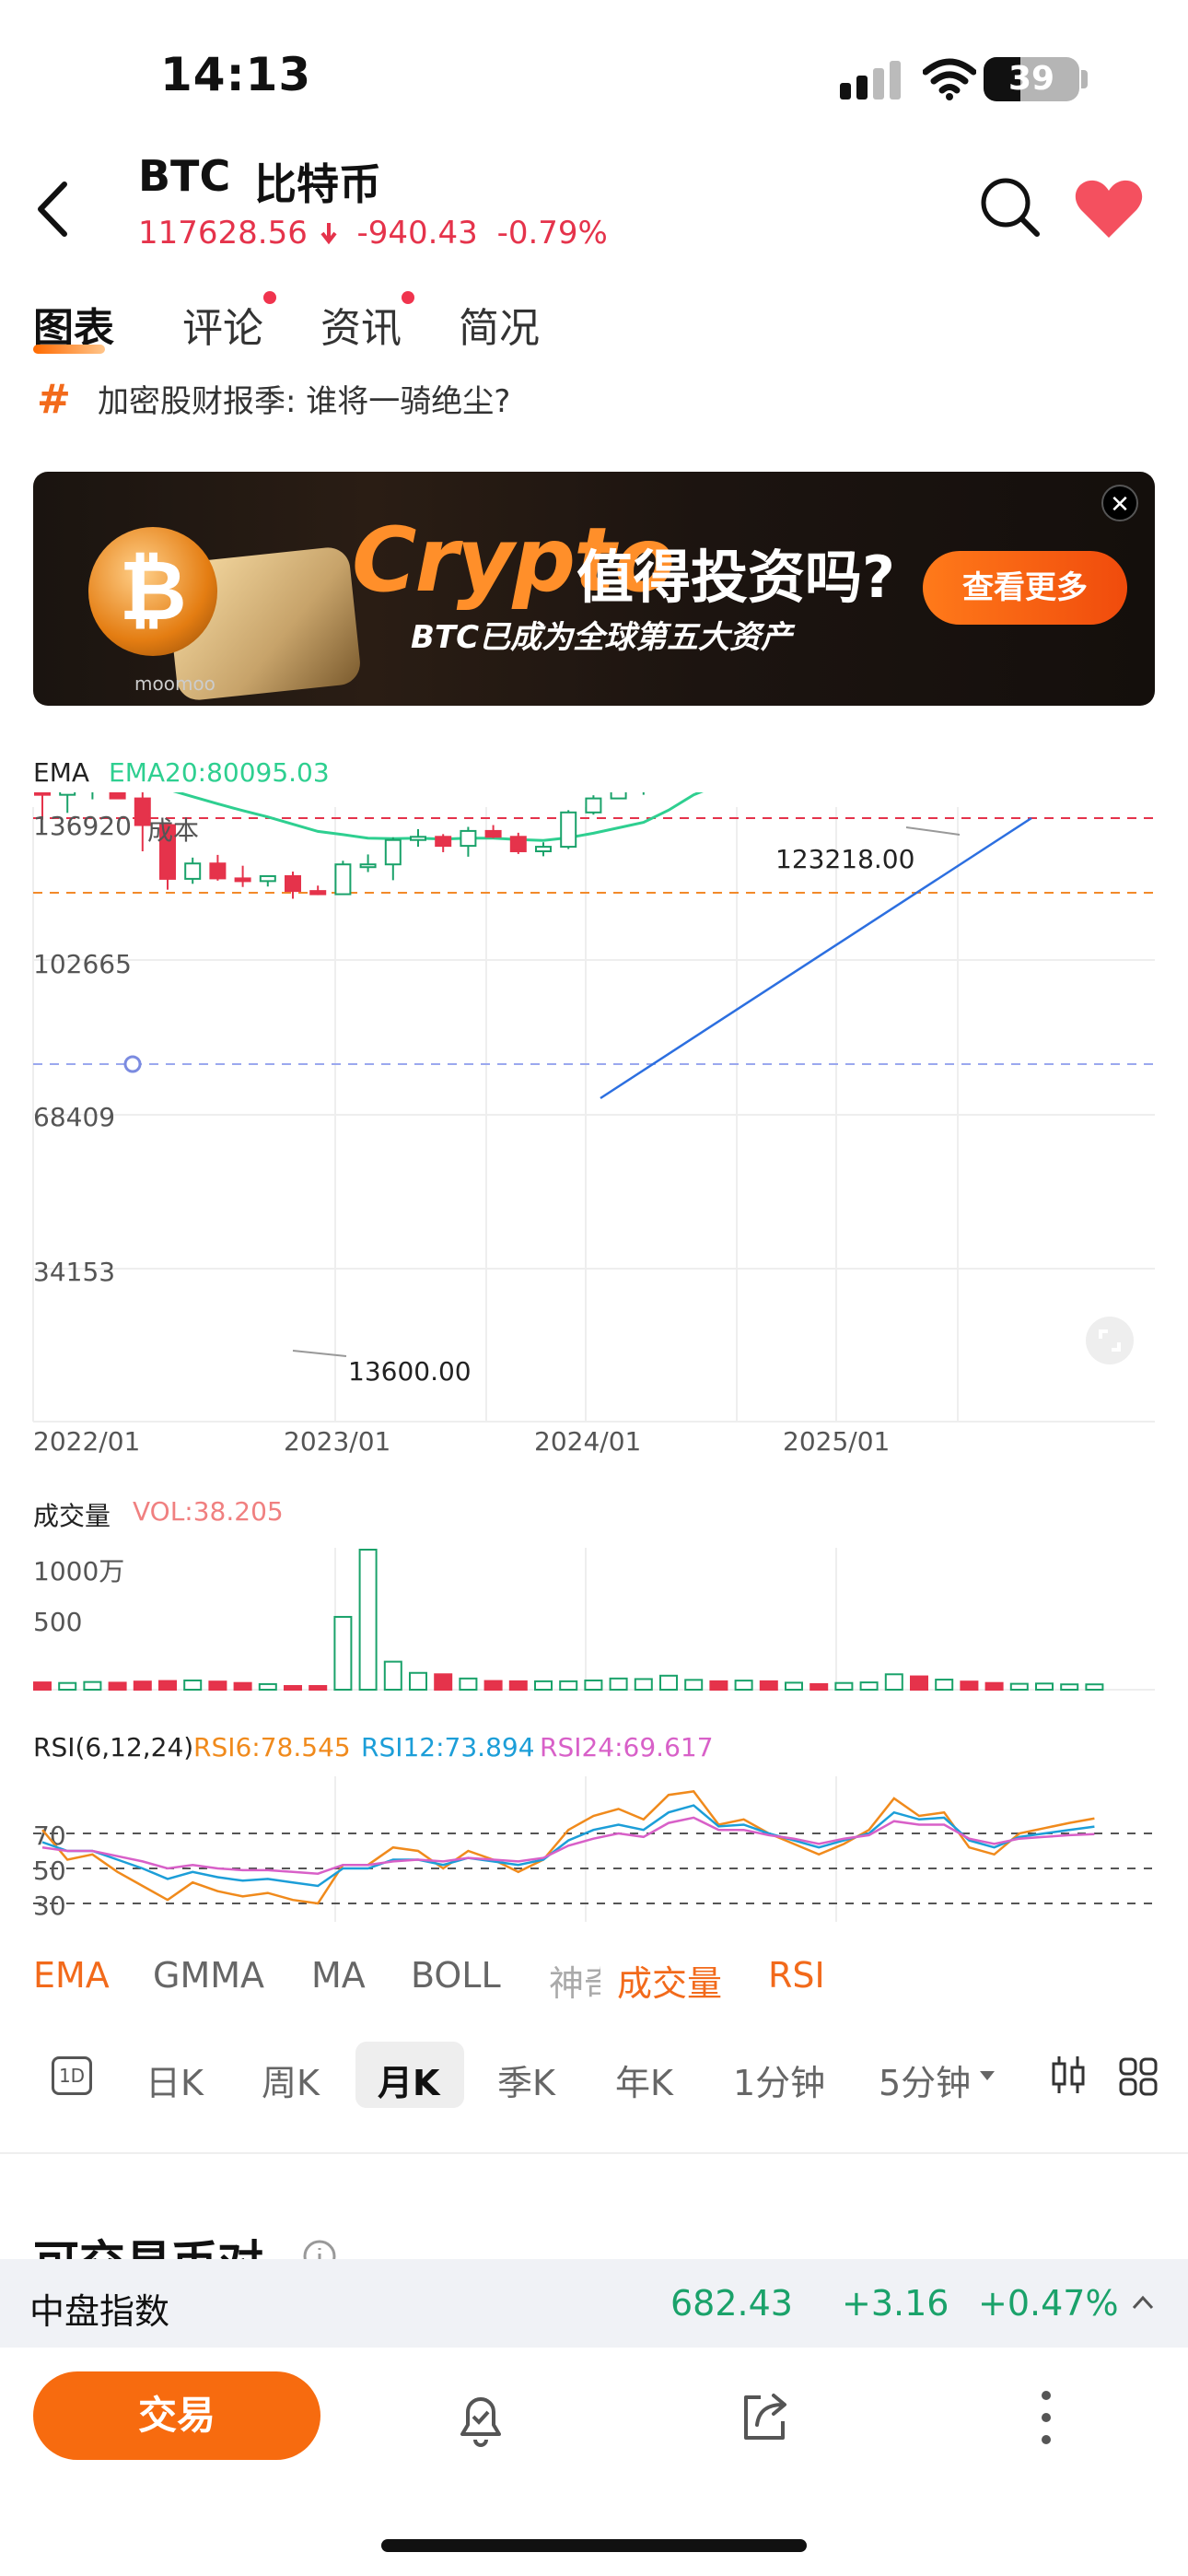  Describe the element at coordinates (304, 401) in the screenshot. I see `topic-link: 加密股财报季: 谁将一骑绝尘?` at that location.